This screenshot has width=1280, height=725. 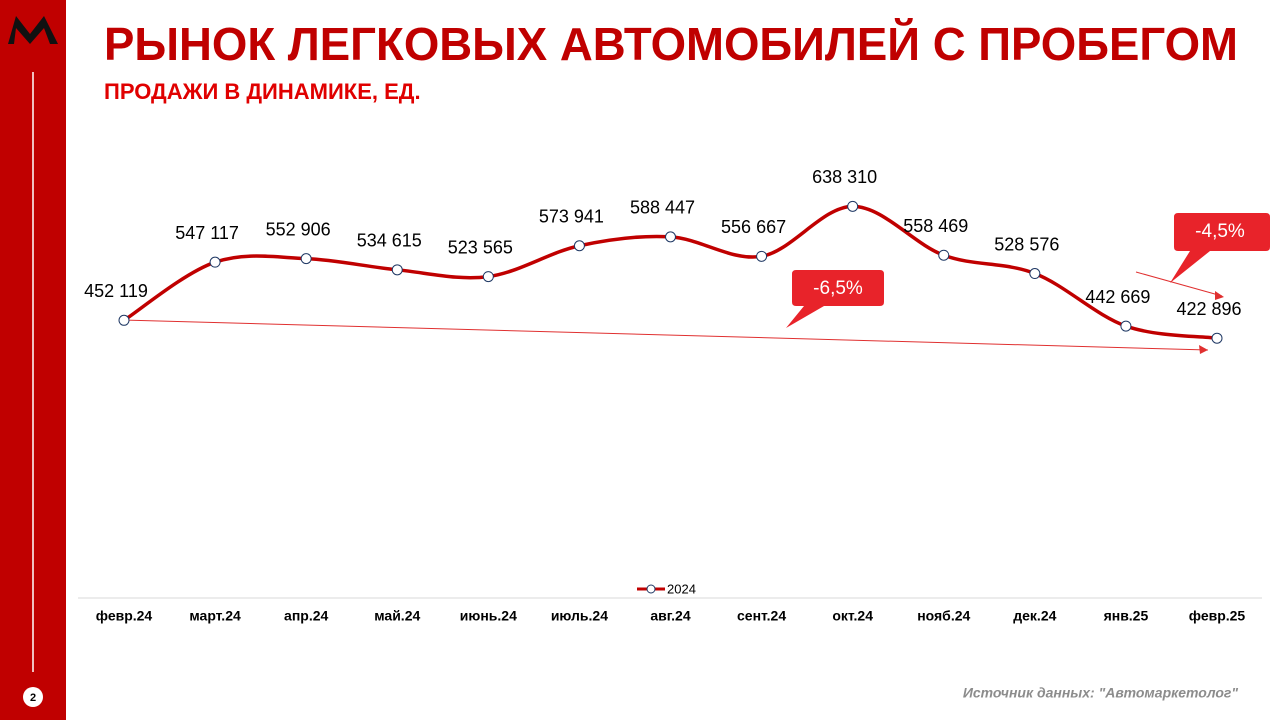 I want to click on x-tick-label: нояб.24, so click(x=943, y=616).